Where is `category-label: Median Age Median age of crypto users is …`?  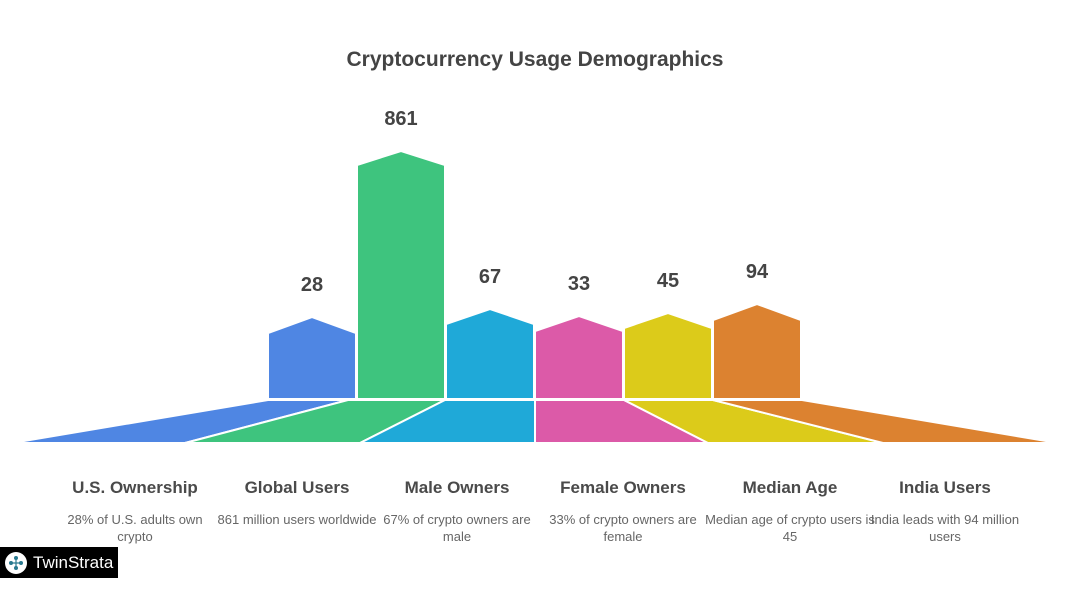
category-label: Median Age Median age of crypto users is … is located at coordinates (790, 511).